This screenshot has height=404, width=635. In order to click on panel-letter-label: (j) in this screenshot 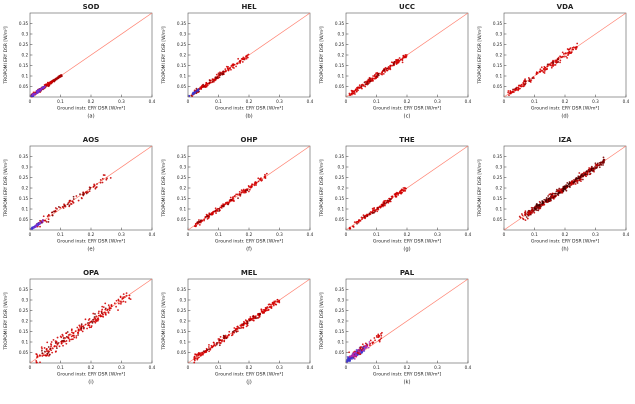, I will do `click(249, 383)`.